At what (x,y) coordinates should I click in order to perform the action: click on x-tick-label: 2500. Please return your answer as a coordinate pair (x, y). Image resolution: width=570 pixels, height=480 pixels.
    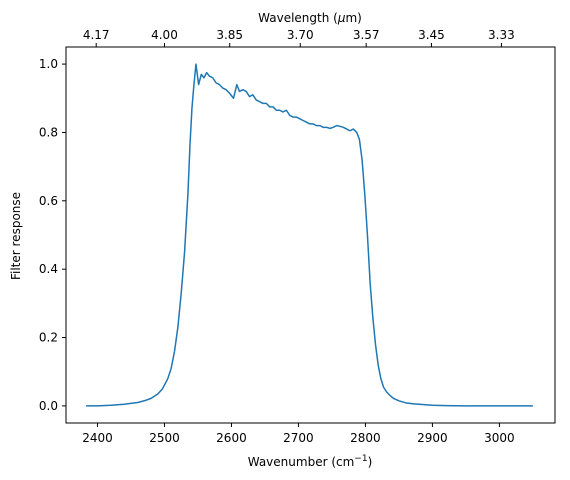
    Looking at the image, I should click on (164, 438).